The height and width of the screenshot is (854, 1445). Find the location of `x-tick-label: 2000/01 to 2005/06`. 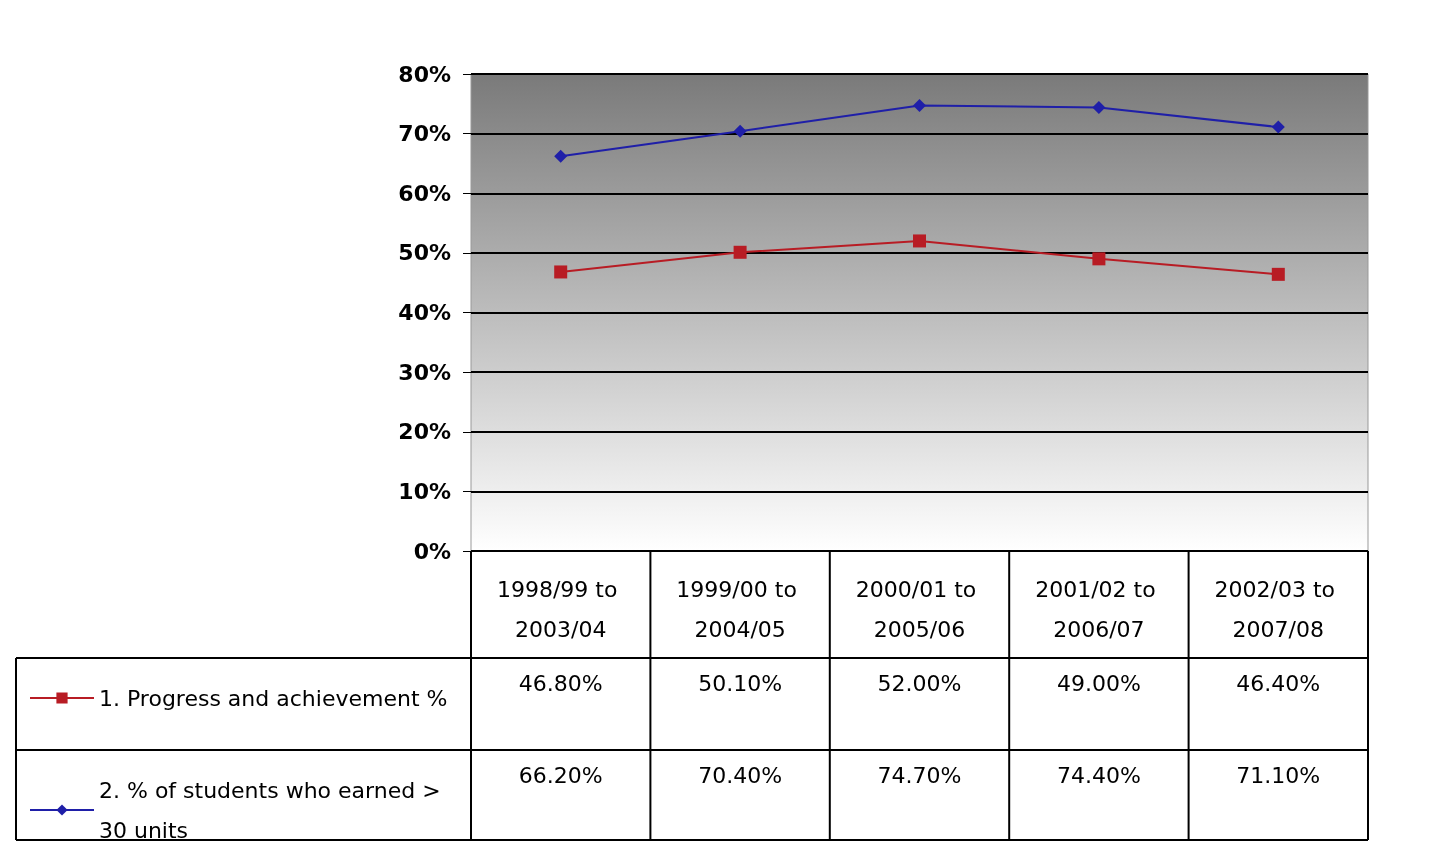

x-tick-label: 2000/01 to 2005/06 is located at coordinates (919, 609).